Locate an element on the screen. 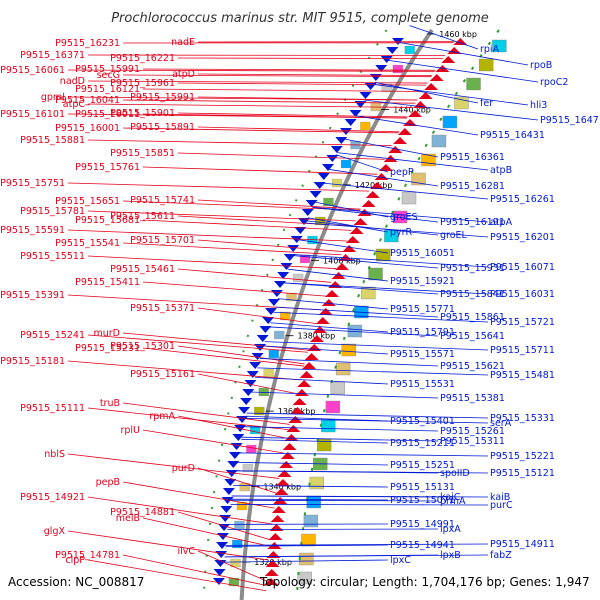 Image resolution: width=600 pixels, height=600 pixels. left-gene-label: P9515_15371 is located at coordinates (162, 308).